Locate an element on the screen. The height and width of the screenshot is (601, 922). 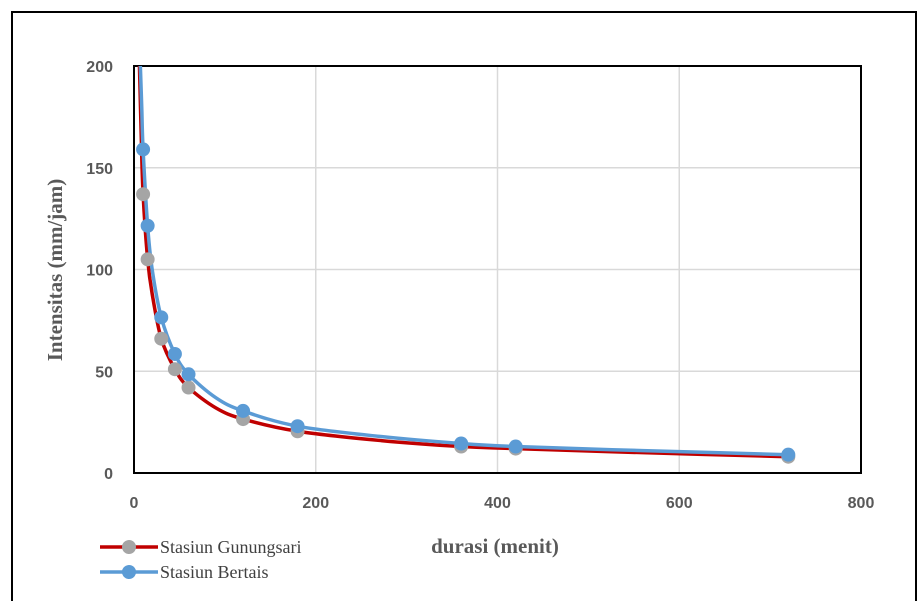
y-axis-tick-labels: 0 50 100 150 200 is located at coordinates (99, 271).